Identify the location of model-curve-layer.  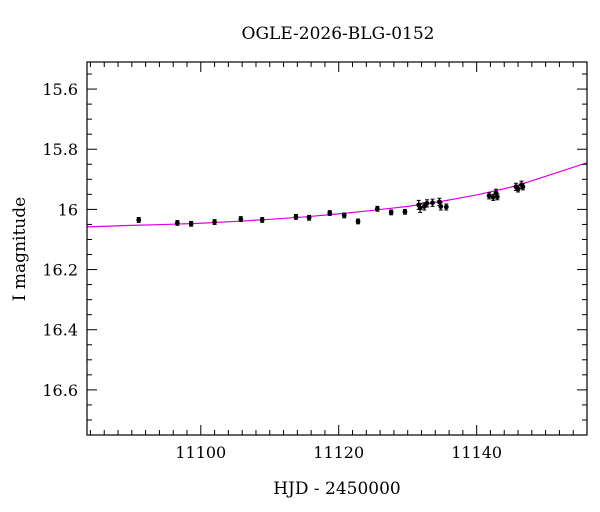
(337, 195).